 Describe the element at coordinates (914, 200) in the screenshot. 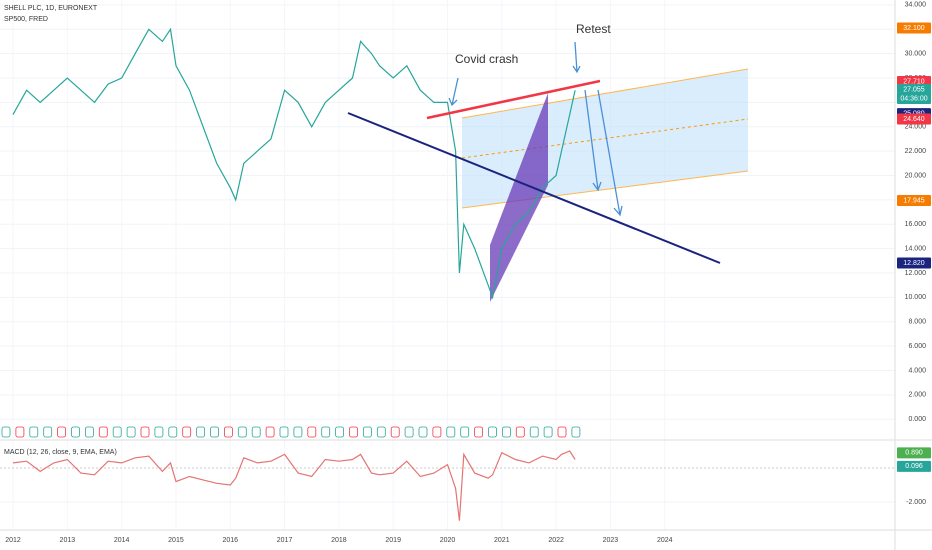

I see `price-label: 17.945` at that location.